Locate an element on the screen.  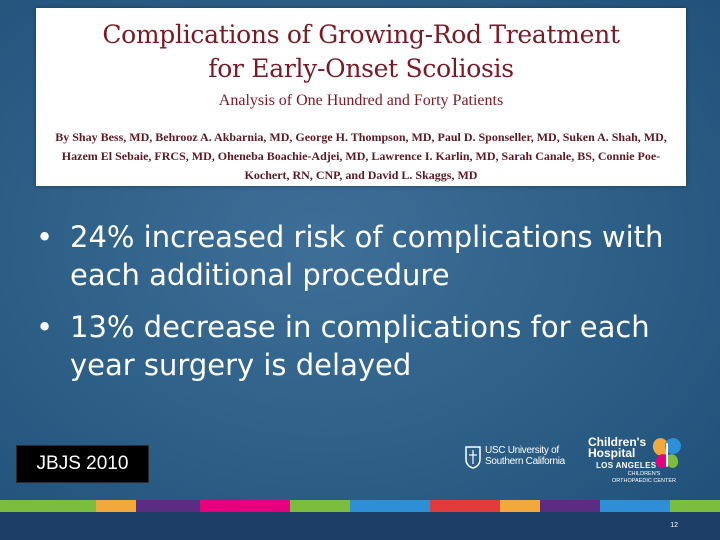
chla-name-line-1: Children's is located at coordinates (617, 442).